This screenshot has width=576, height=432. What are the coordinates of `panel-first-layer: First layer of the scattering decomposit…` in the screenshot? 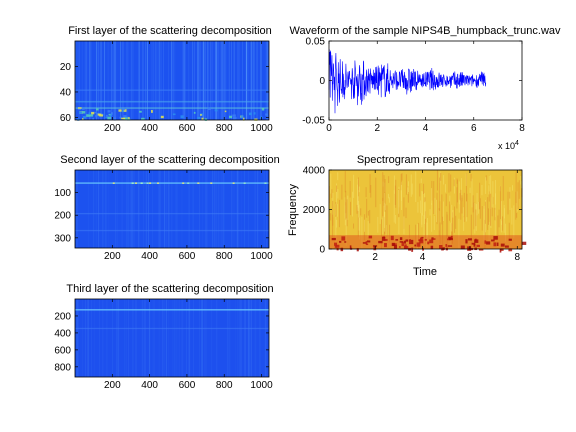 It's located at (166, 79).